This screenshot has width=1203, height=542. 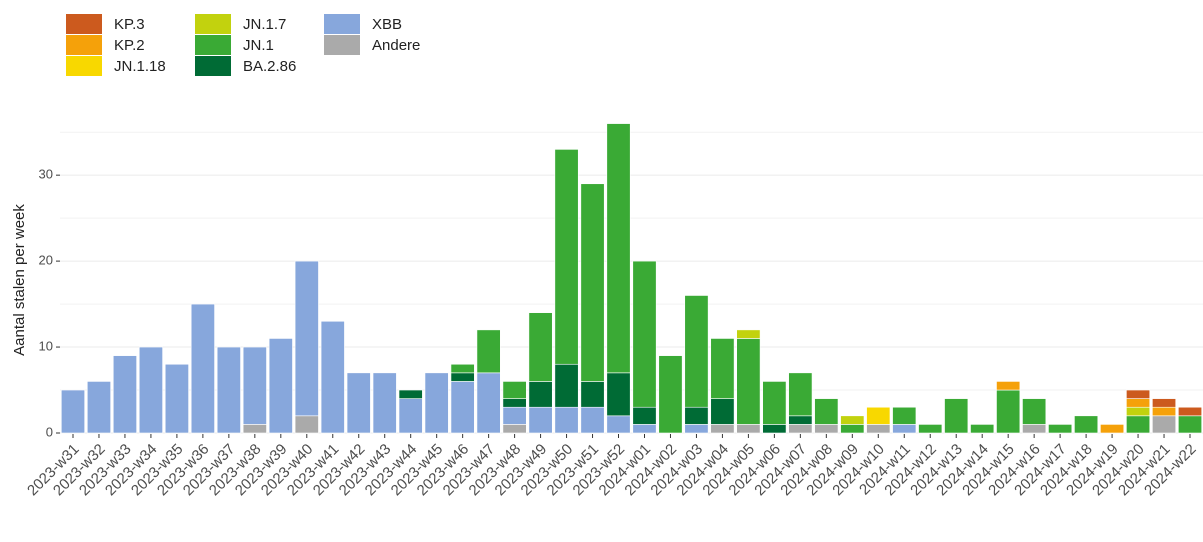 What do you see at coordinates (264, 24) in the screenshot?
I see `legend-label: JN.1.7` at bounding box center [264, 24].